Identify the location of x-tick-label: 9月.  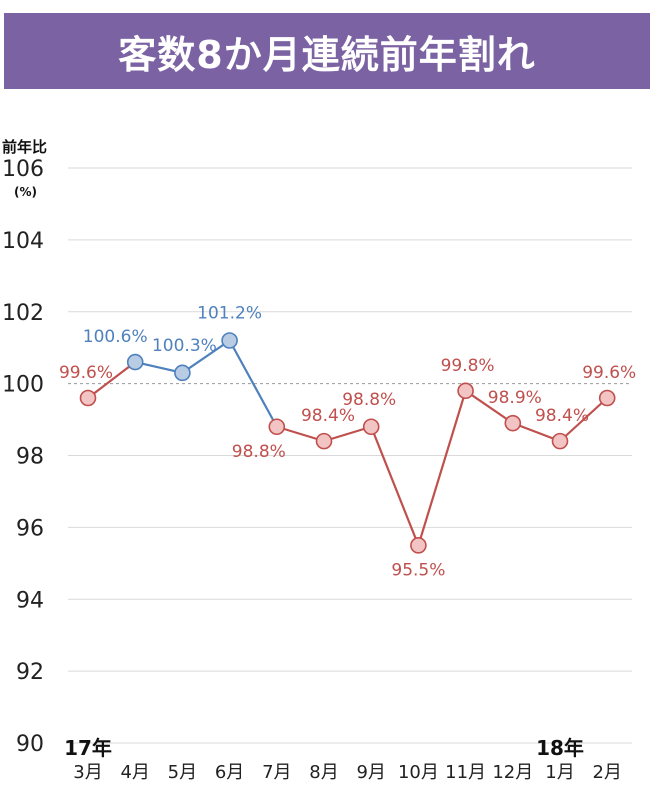
(370, 772).